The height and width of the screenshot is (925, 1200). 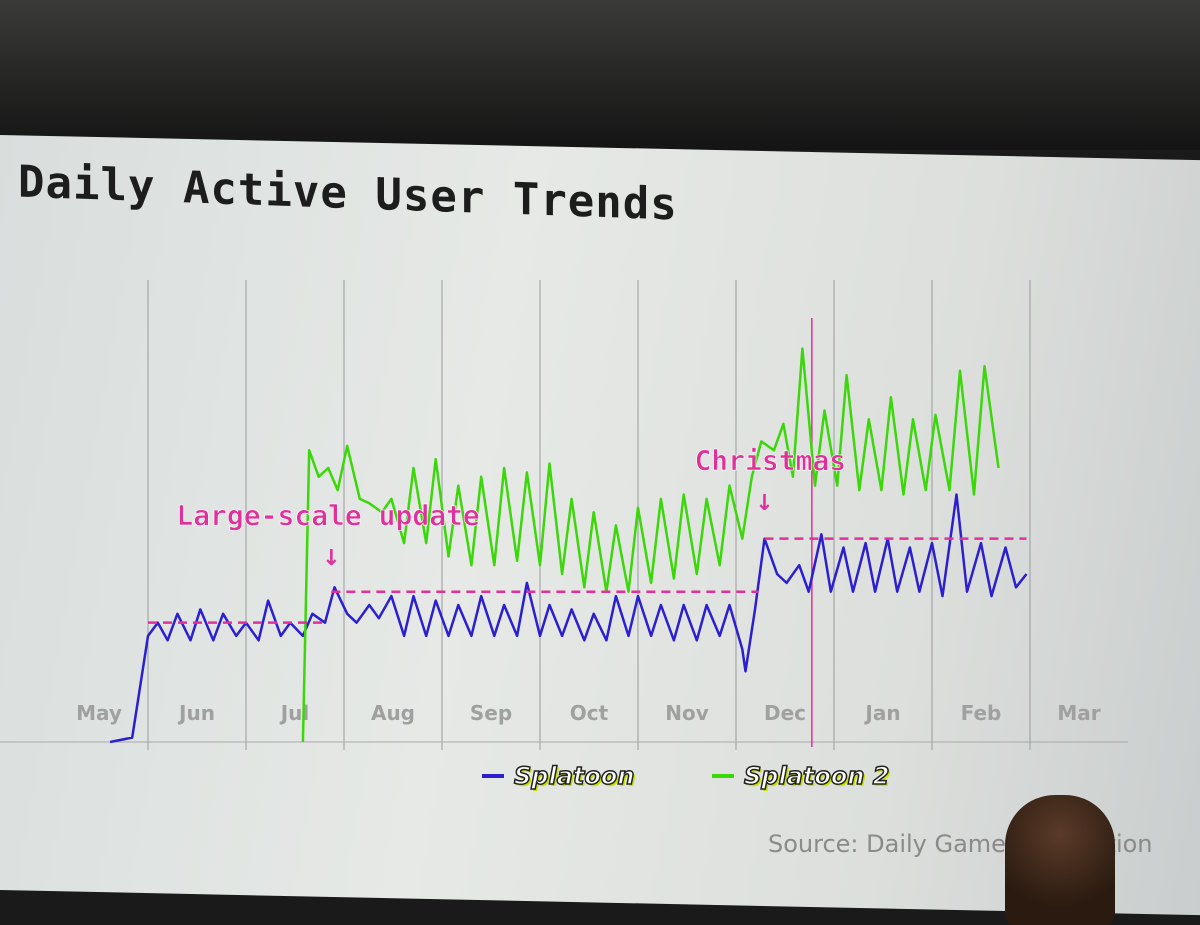 I want to click on audience-member-head, so click(x=1060, y=860).